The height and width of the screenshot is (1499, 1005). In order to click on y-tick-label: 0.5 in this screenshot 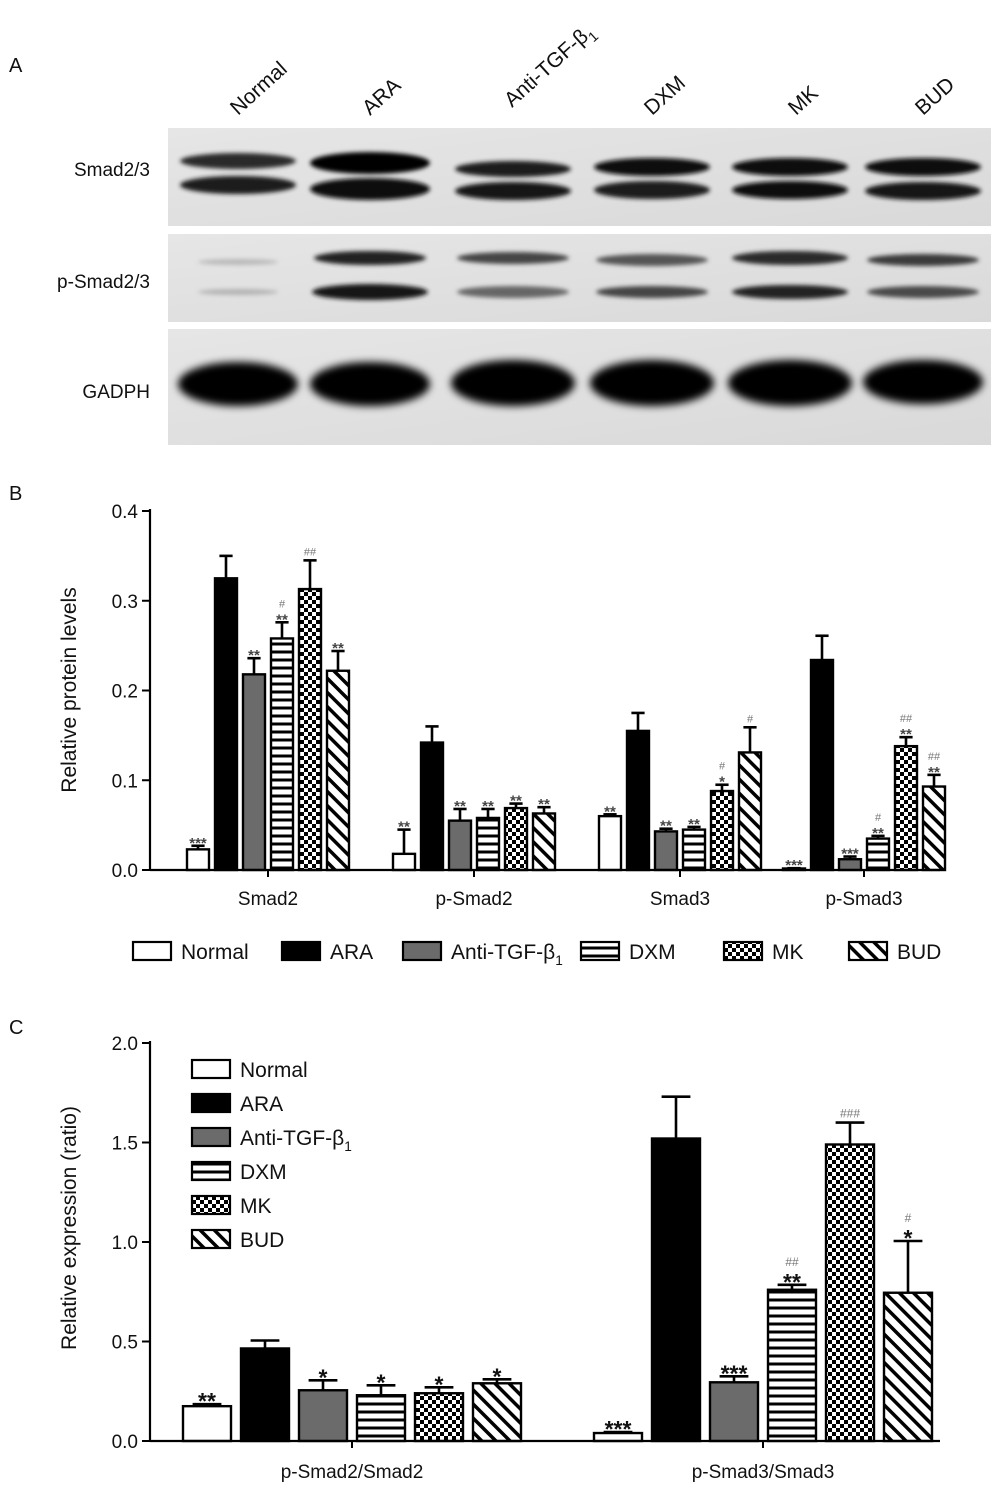, I will do `click(125, 1343)`.